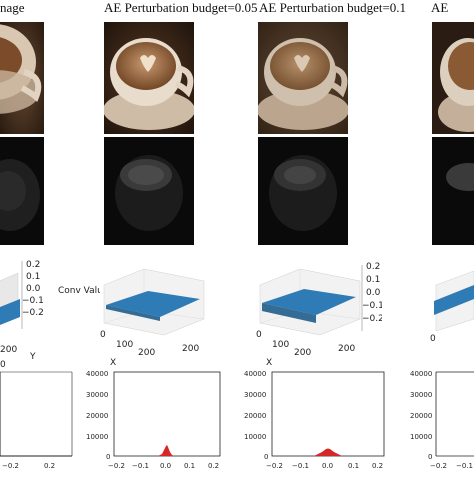 The height and width of the screenshot is (479, 474). Describe the element at coordinates (333, 7) in the screenshot. I see `column-title-3: AE Perturbation budget=0.1` at that location.